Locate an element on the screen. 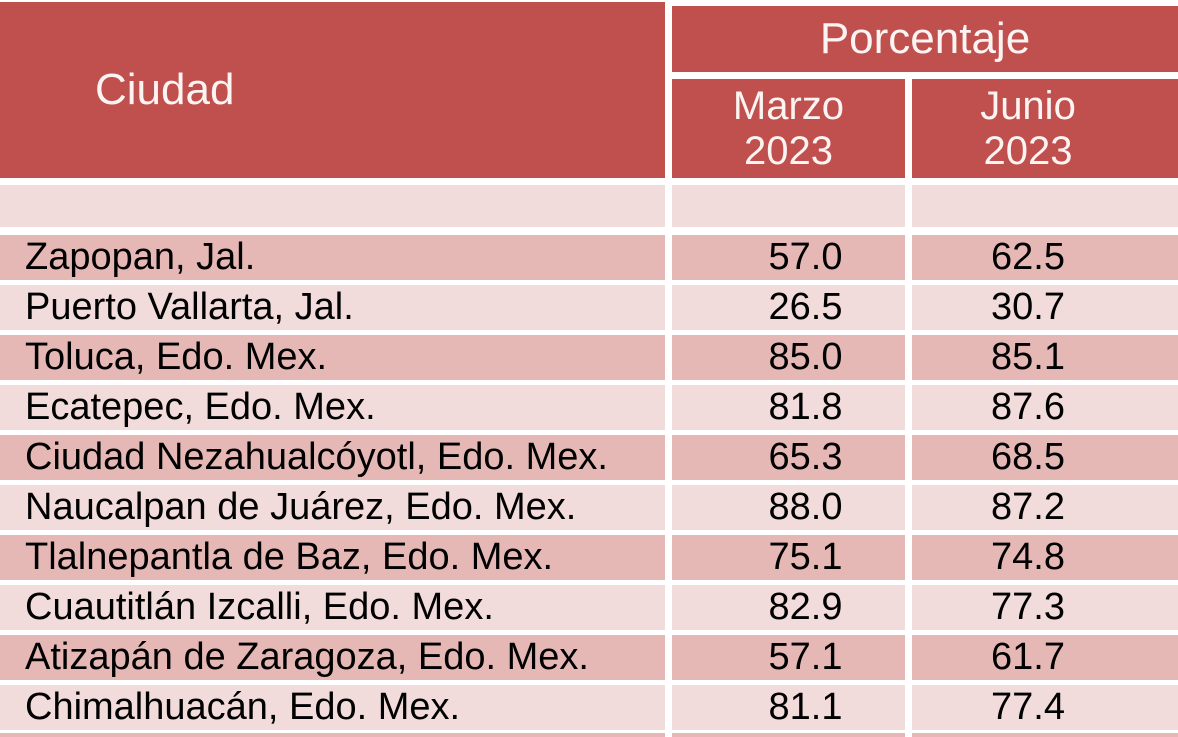  city-cell: Tlalnepantla de Baz, Edo. Mex. is located at coordinates (332, 557).